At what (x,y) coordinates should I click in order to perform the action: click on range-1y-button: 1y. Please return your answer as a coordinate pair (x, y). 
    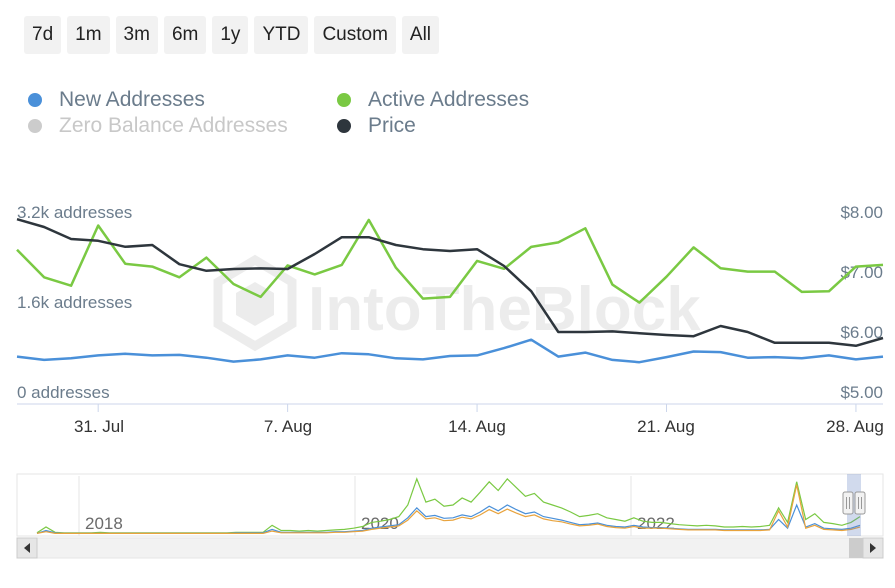
    Looking at the image, I should click on (230, 35).